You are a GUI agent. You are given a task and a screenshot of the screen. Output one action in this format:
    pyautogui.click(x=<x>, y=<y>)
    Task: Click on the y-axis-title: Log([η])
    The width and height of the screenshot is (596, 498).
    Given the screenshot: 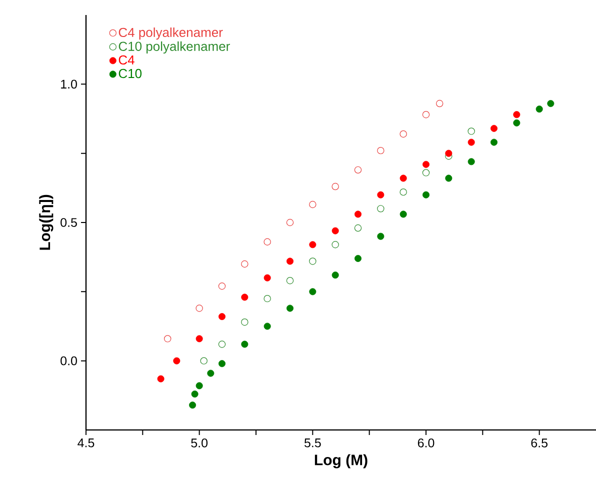 What is the action you would take?
    pyautogui.click(x=46, y=222)
    